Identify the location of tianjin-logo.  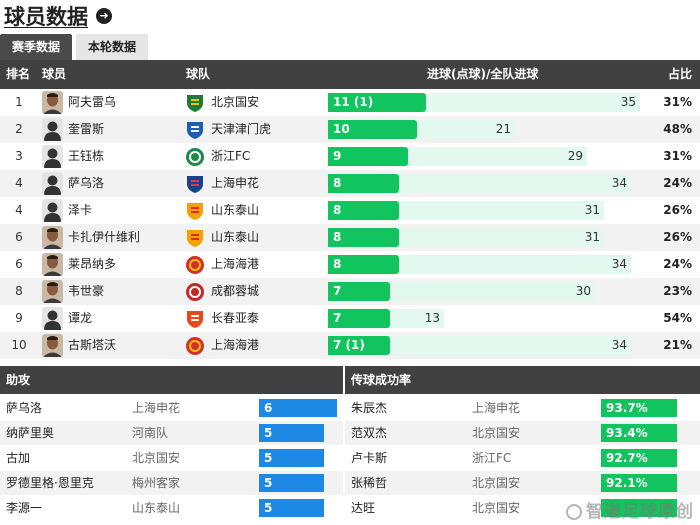
(195, 130).